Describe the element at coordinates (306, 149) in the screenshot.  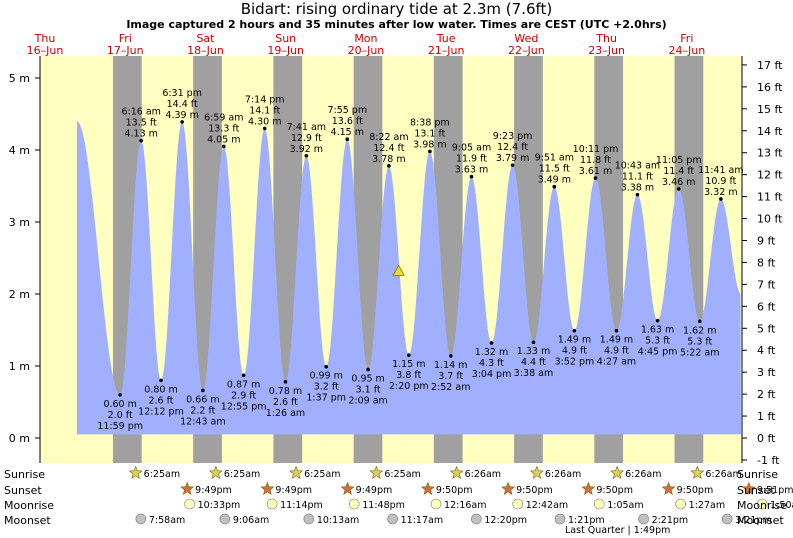
I see `high-tide-meters: 3.92 m` at that location.